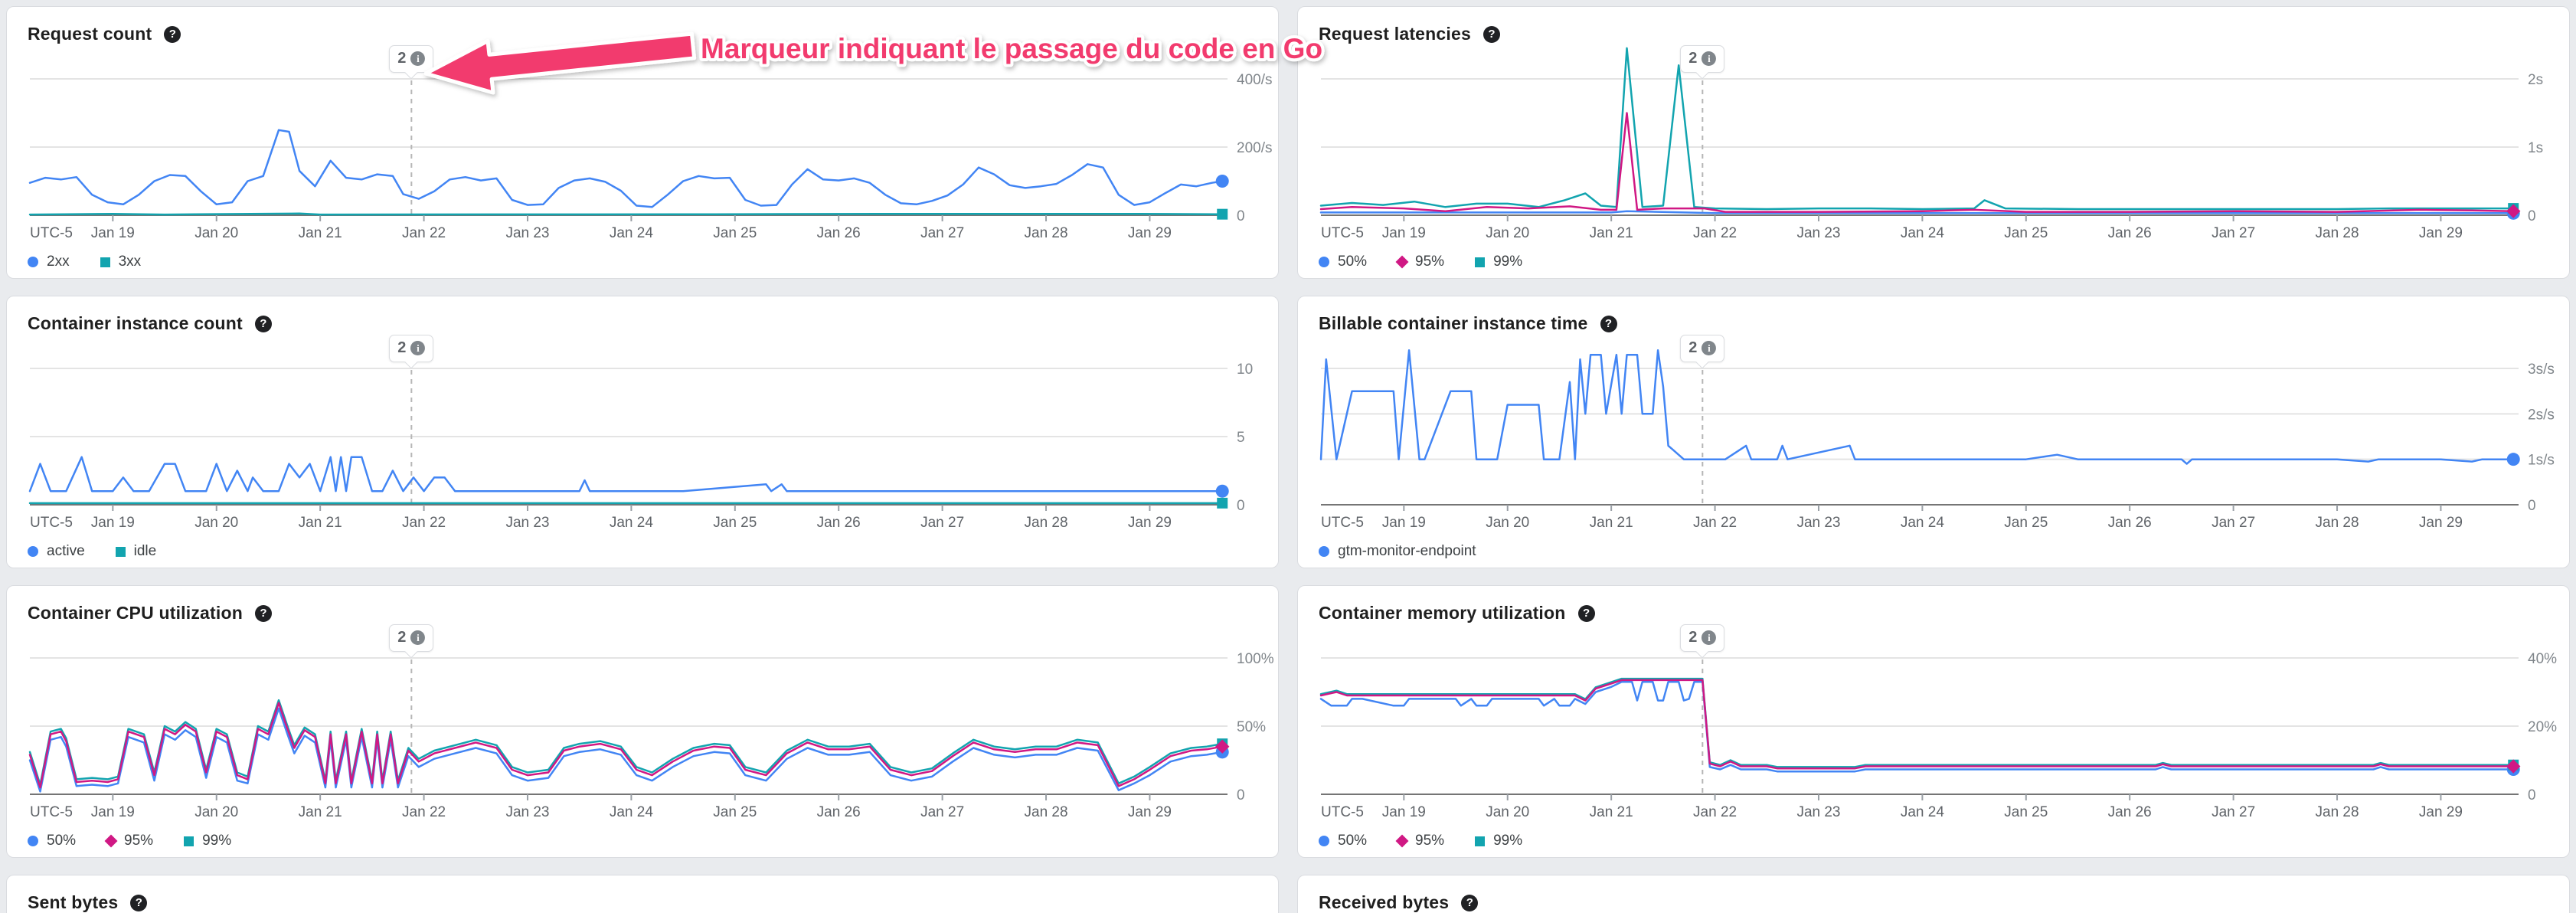 This screenshot has height=913, width=2576. What do you see at coordinates (66, 551) in the screenshot?
I see `legend-label: active` at bounding box center [66, 551].